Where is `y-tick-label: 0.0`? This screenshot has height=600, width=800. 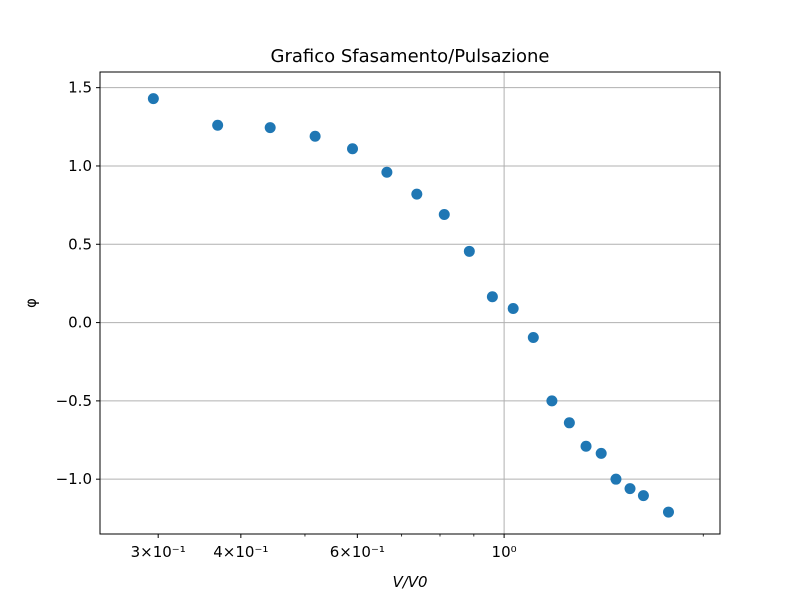 y-tick-label: 0.0 is located at coordinates (80, 323).